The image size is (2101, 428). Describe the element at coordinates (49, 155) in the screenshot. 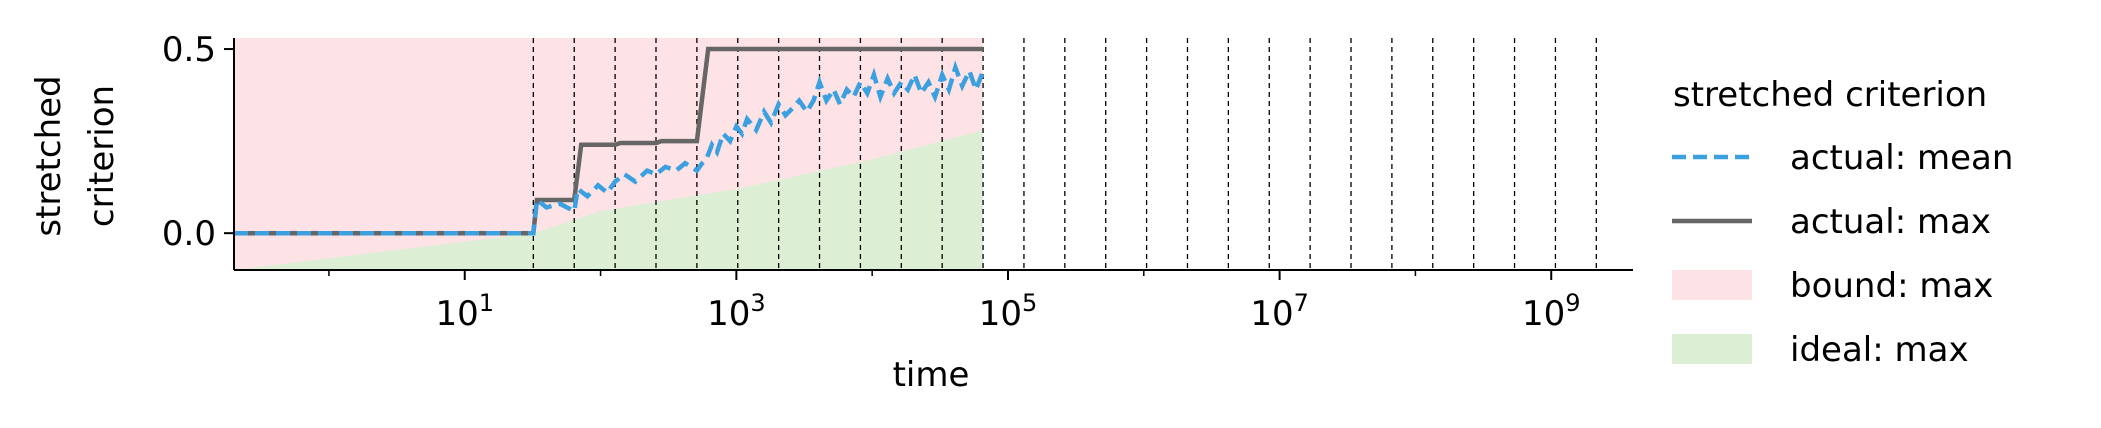

I see `y-axis-label-line-1: stretched` at that location.